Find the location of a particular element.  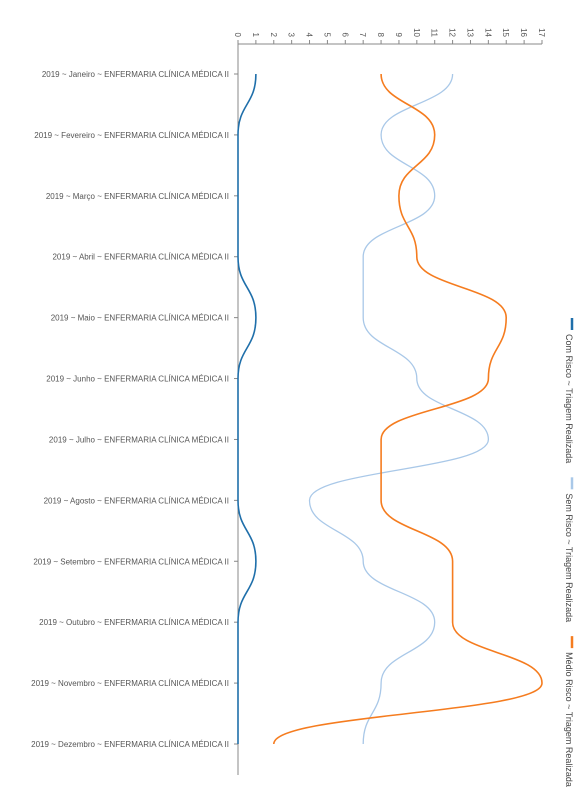

tick-label: 15 is located at coordinates (505, 32).